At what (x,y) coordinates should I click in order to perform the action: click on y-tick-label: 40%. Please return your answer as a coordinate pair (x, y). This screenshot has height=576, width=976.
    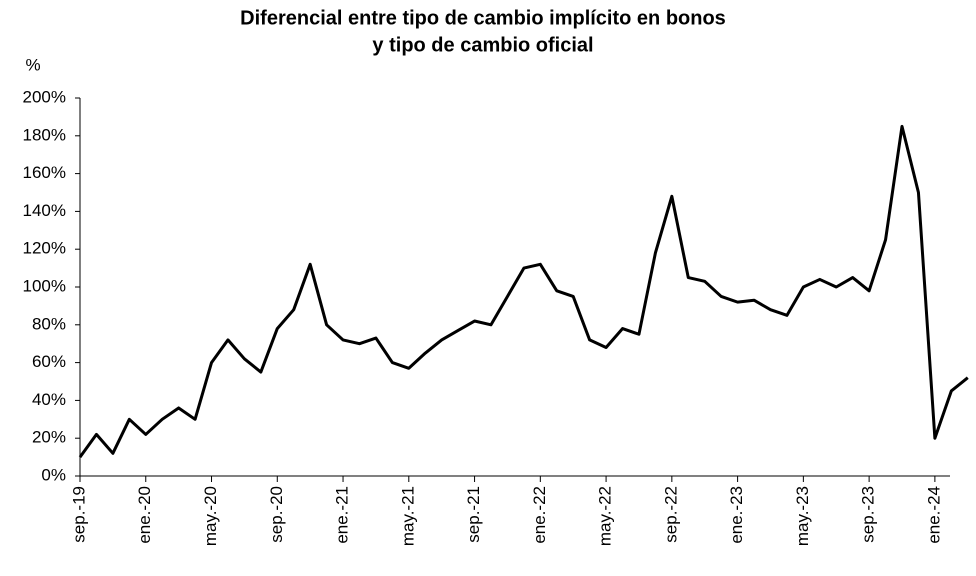
    Looking at the image, I should click on (49, 399).